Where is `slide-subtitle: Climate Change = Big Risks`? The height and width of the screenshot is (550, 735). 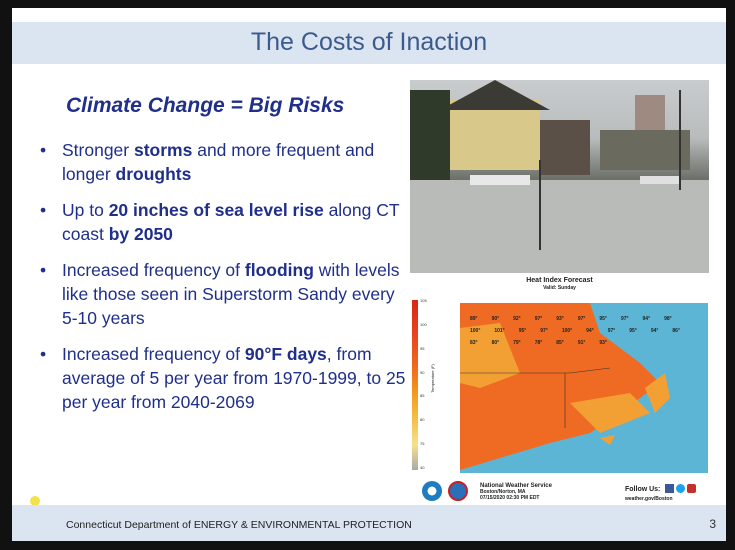 slide-subtitle: Climate Change = Big Risks is located at coordinates (205, 105).